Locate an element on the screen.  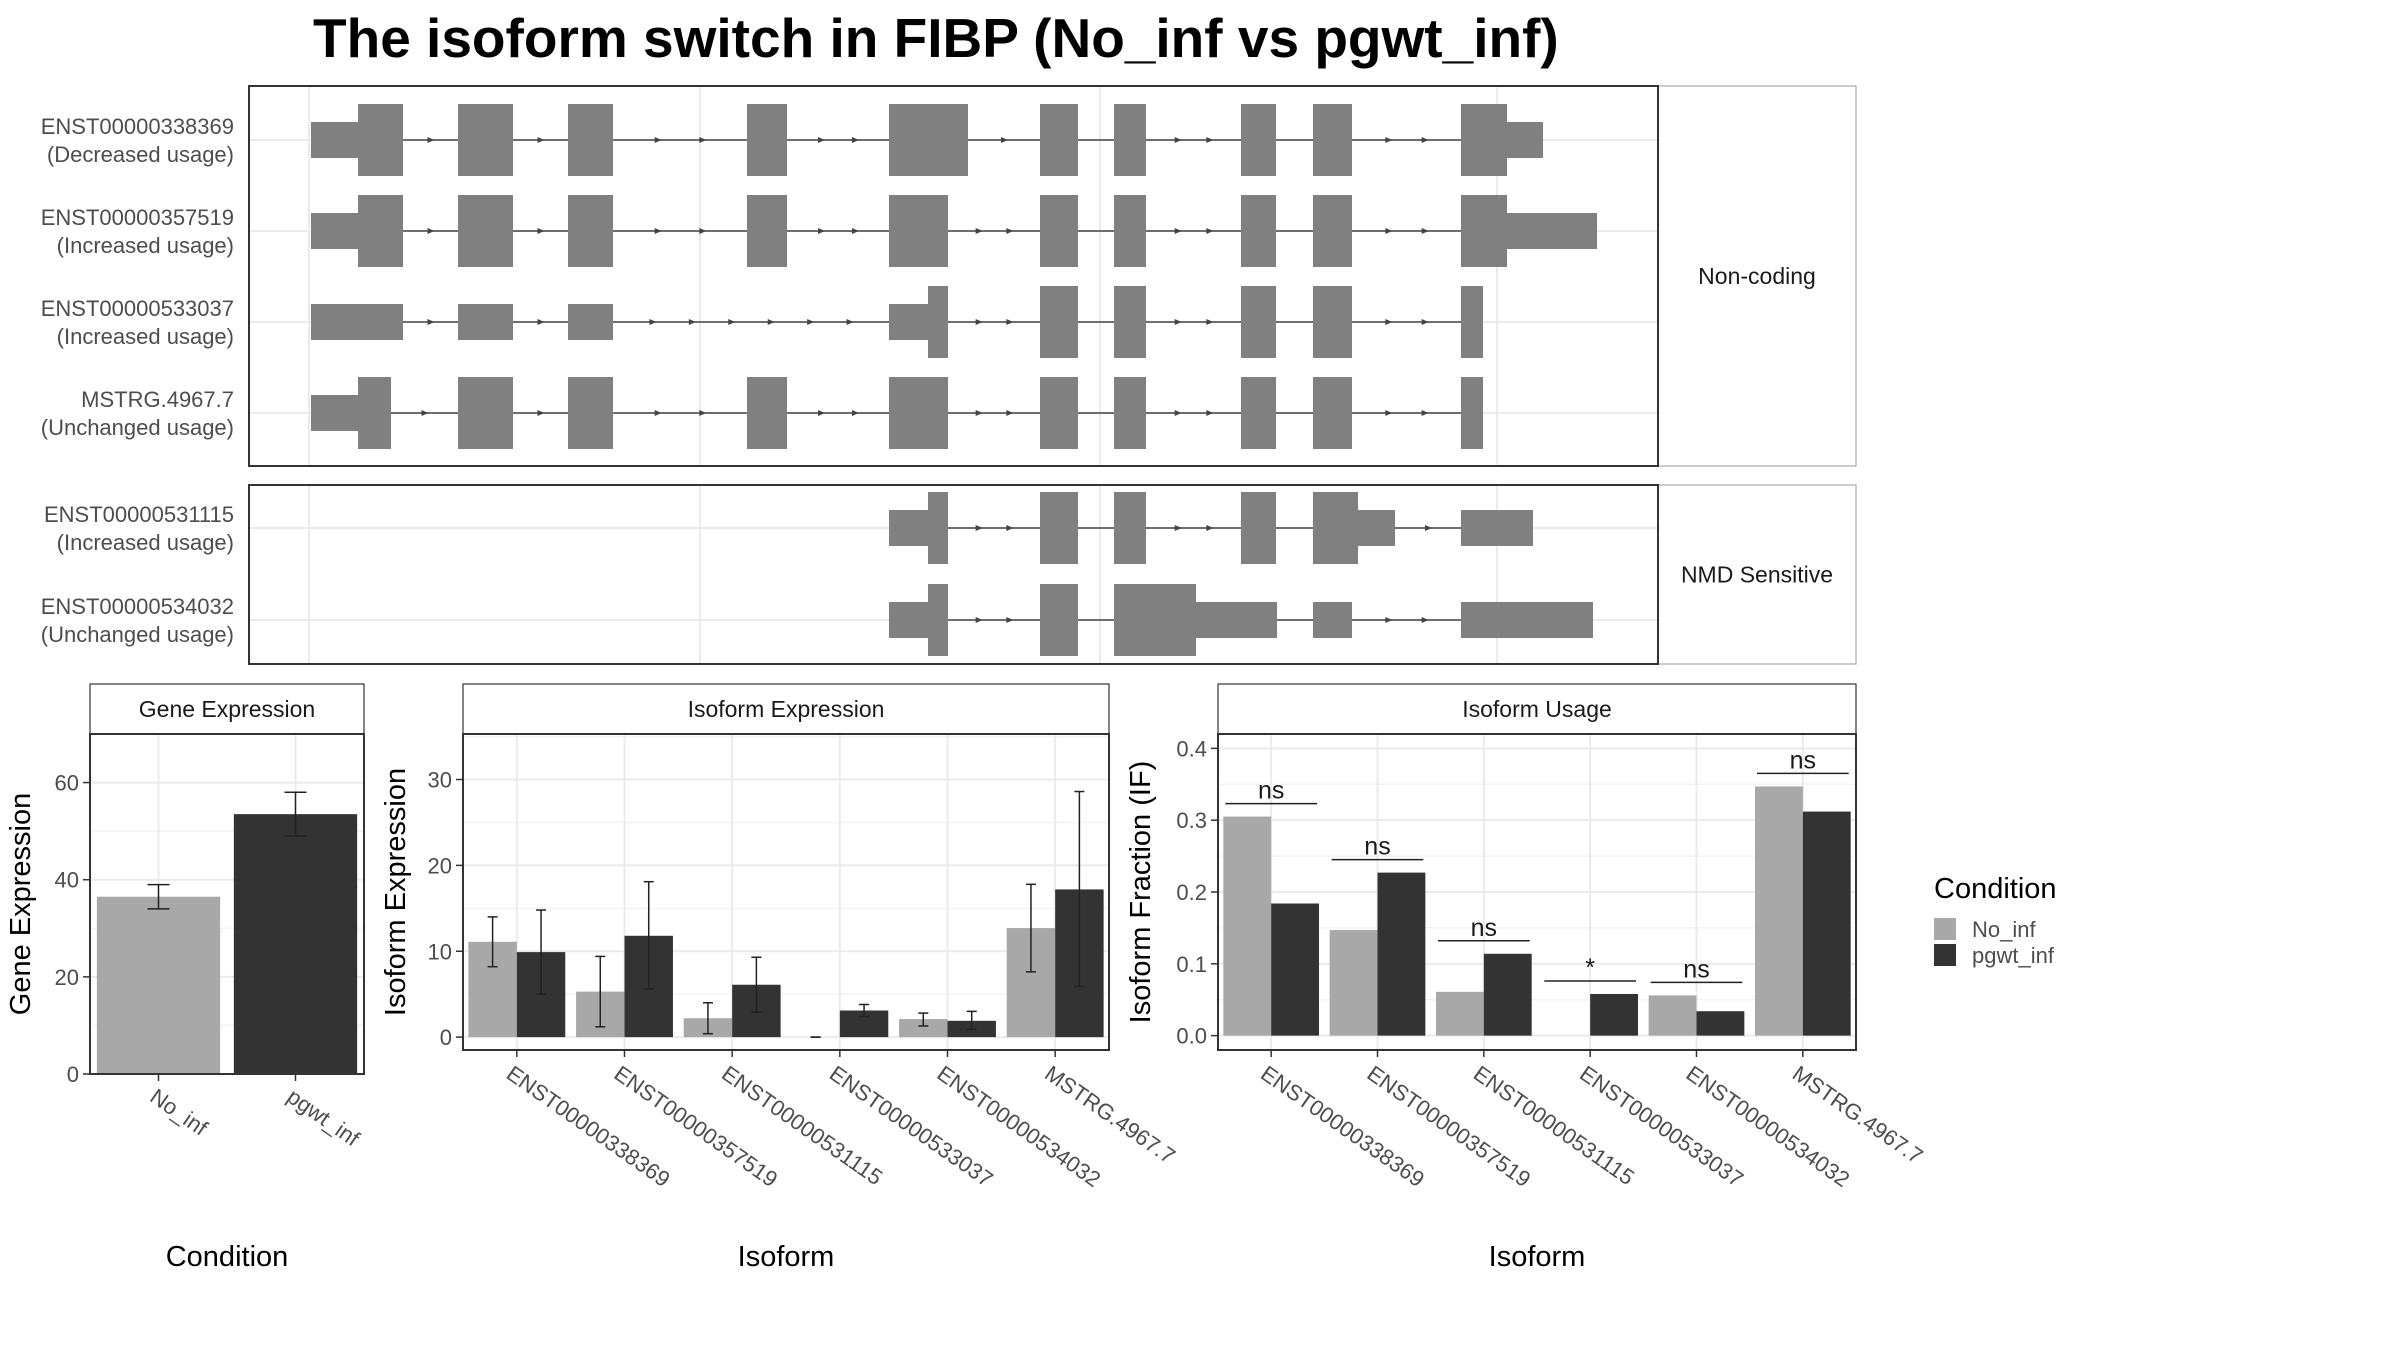
y-tick-label: 20 is located at coordinates (440, 865).